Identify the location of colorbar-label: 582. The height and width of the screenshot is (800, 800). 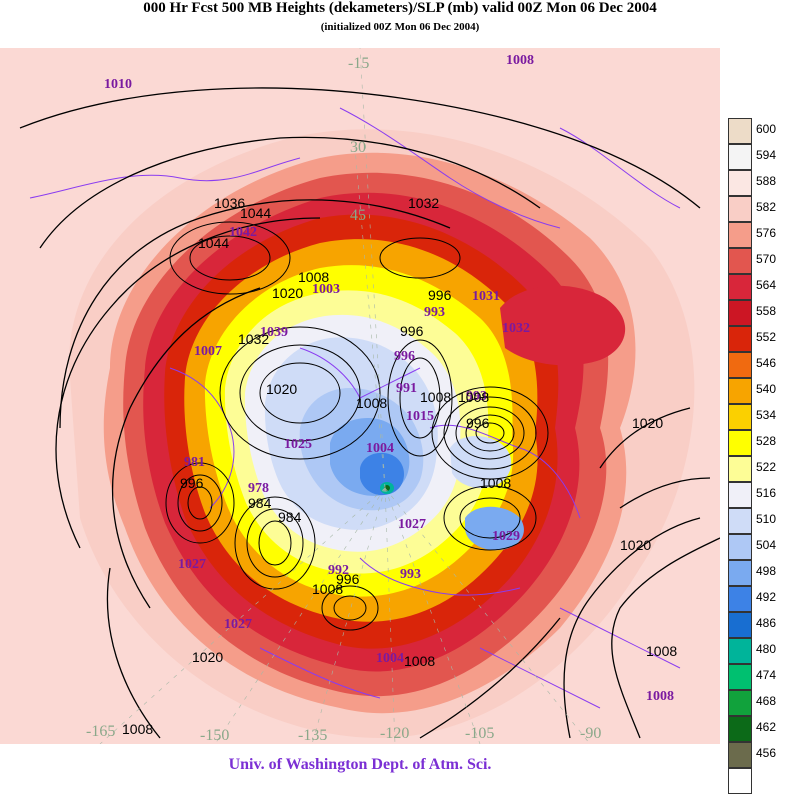
(766, 207).